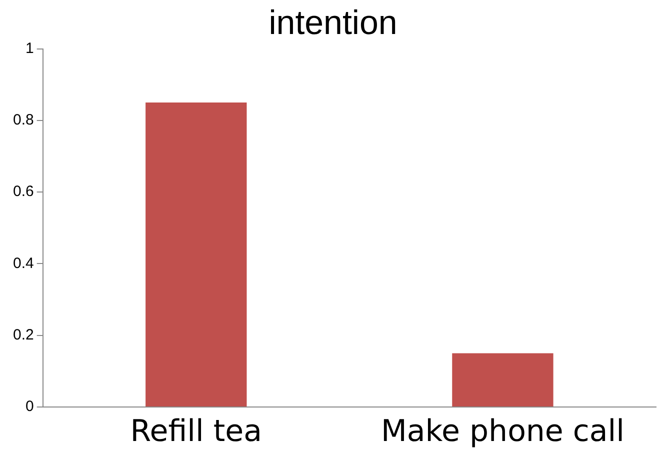 This screenshot has height=463, width=666. What do you see at coordinates (333, 23) in the screenshot?
I see `chart-title: intention` at bounding box center [333, 23].